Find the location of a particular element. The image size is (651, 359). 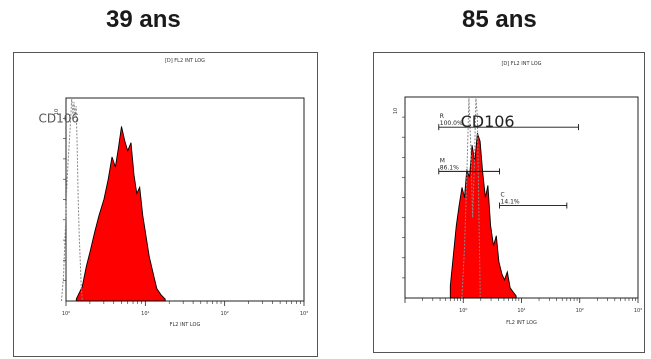

gate-label: R is located at coordinates (442, 116).